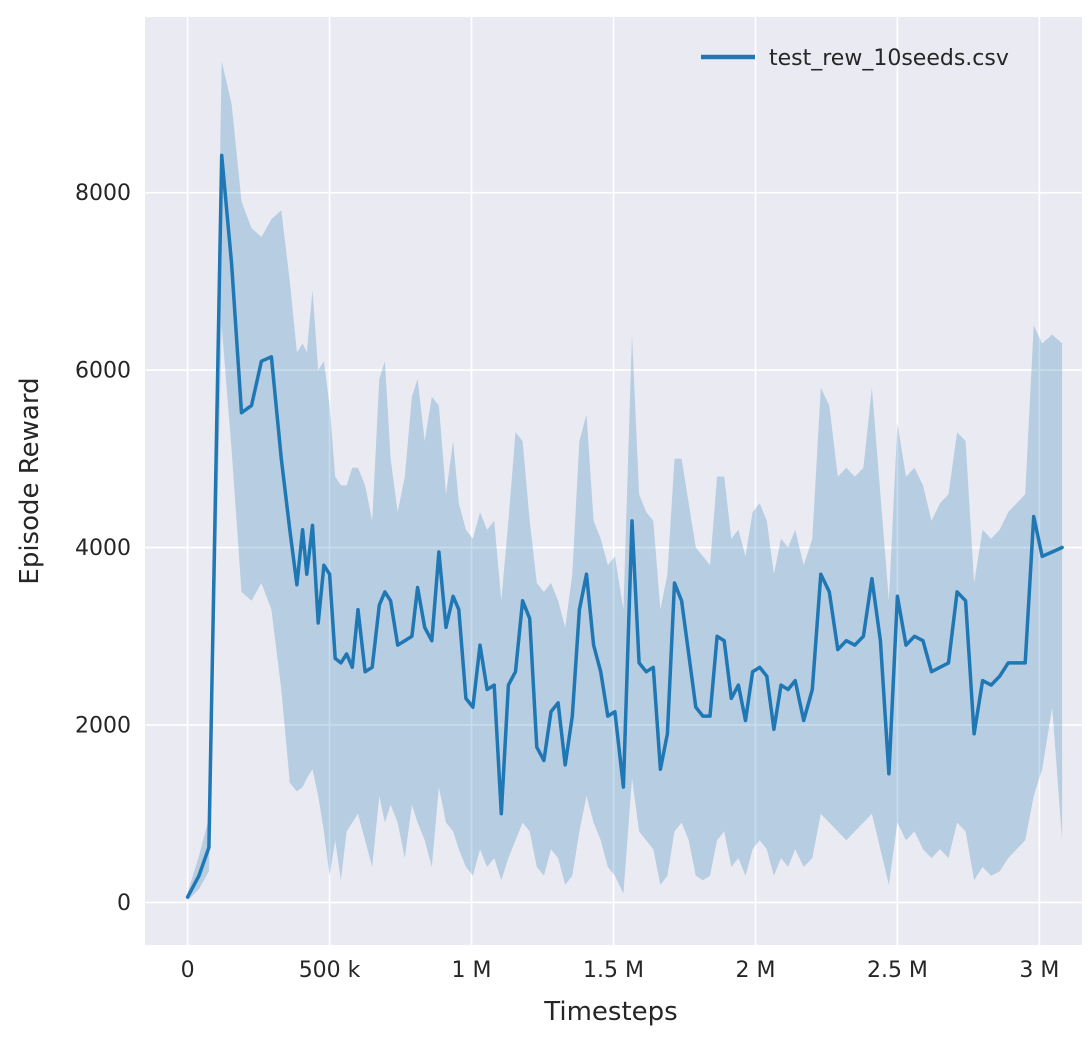  What do you see at coordinates (124, 903) in the screenshot?
I see `y-tick-label: 0` at bounding box center [124, 903].